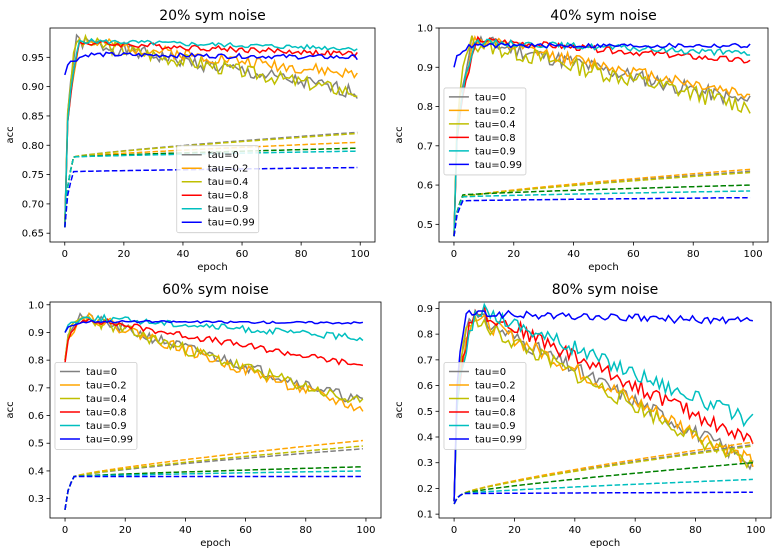 This screenshot has height=557, width=777. What do you see at coordinates (425, 515) in the screenshot?
I see `y-tick-label: 0.1` at bounding box center [425, 515].